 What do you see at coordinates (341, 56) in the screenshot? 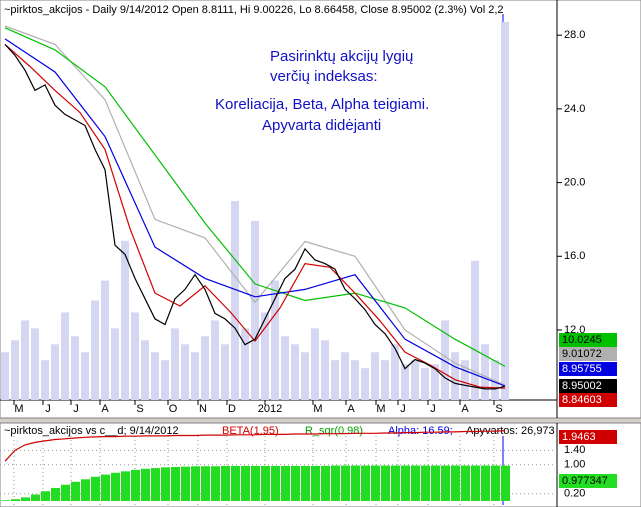
I see `annotation: Pasirinktų akcijų lygių` at bounding box center [341, 56].